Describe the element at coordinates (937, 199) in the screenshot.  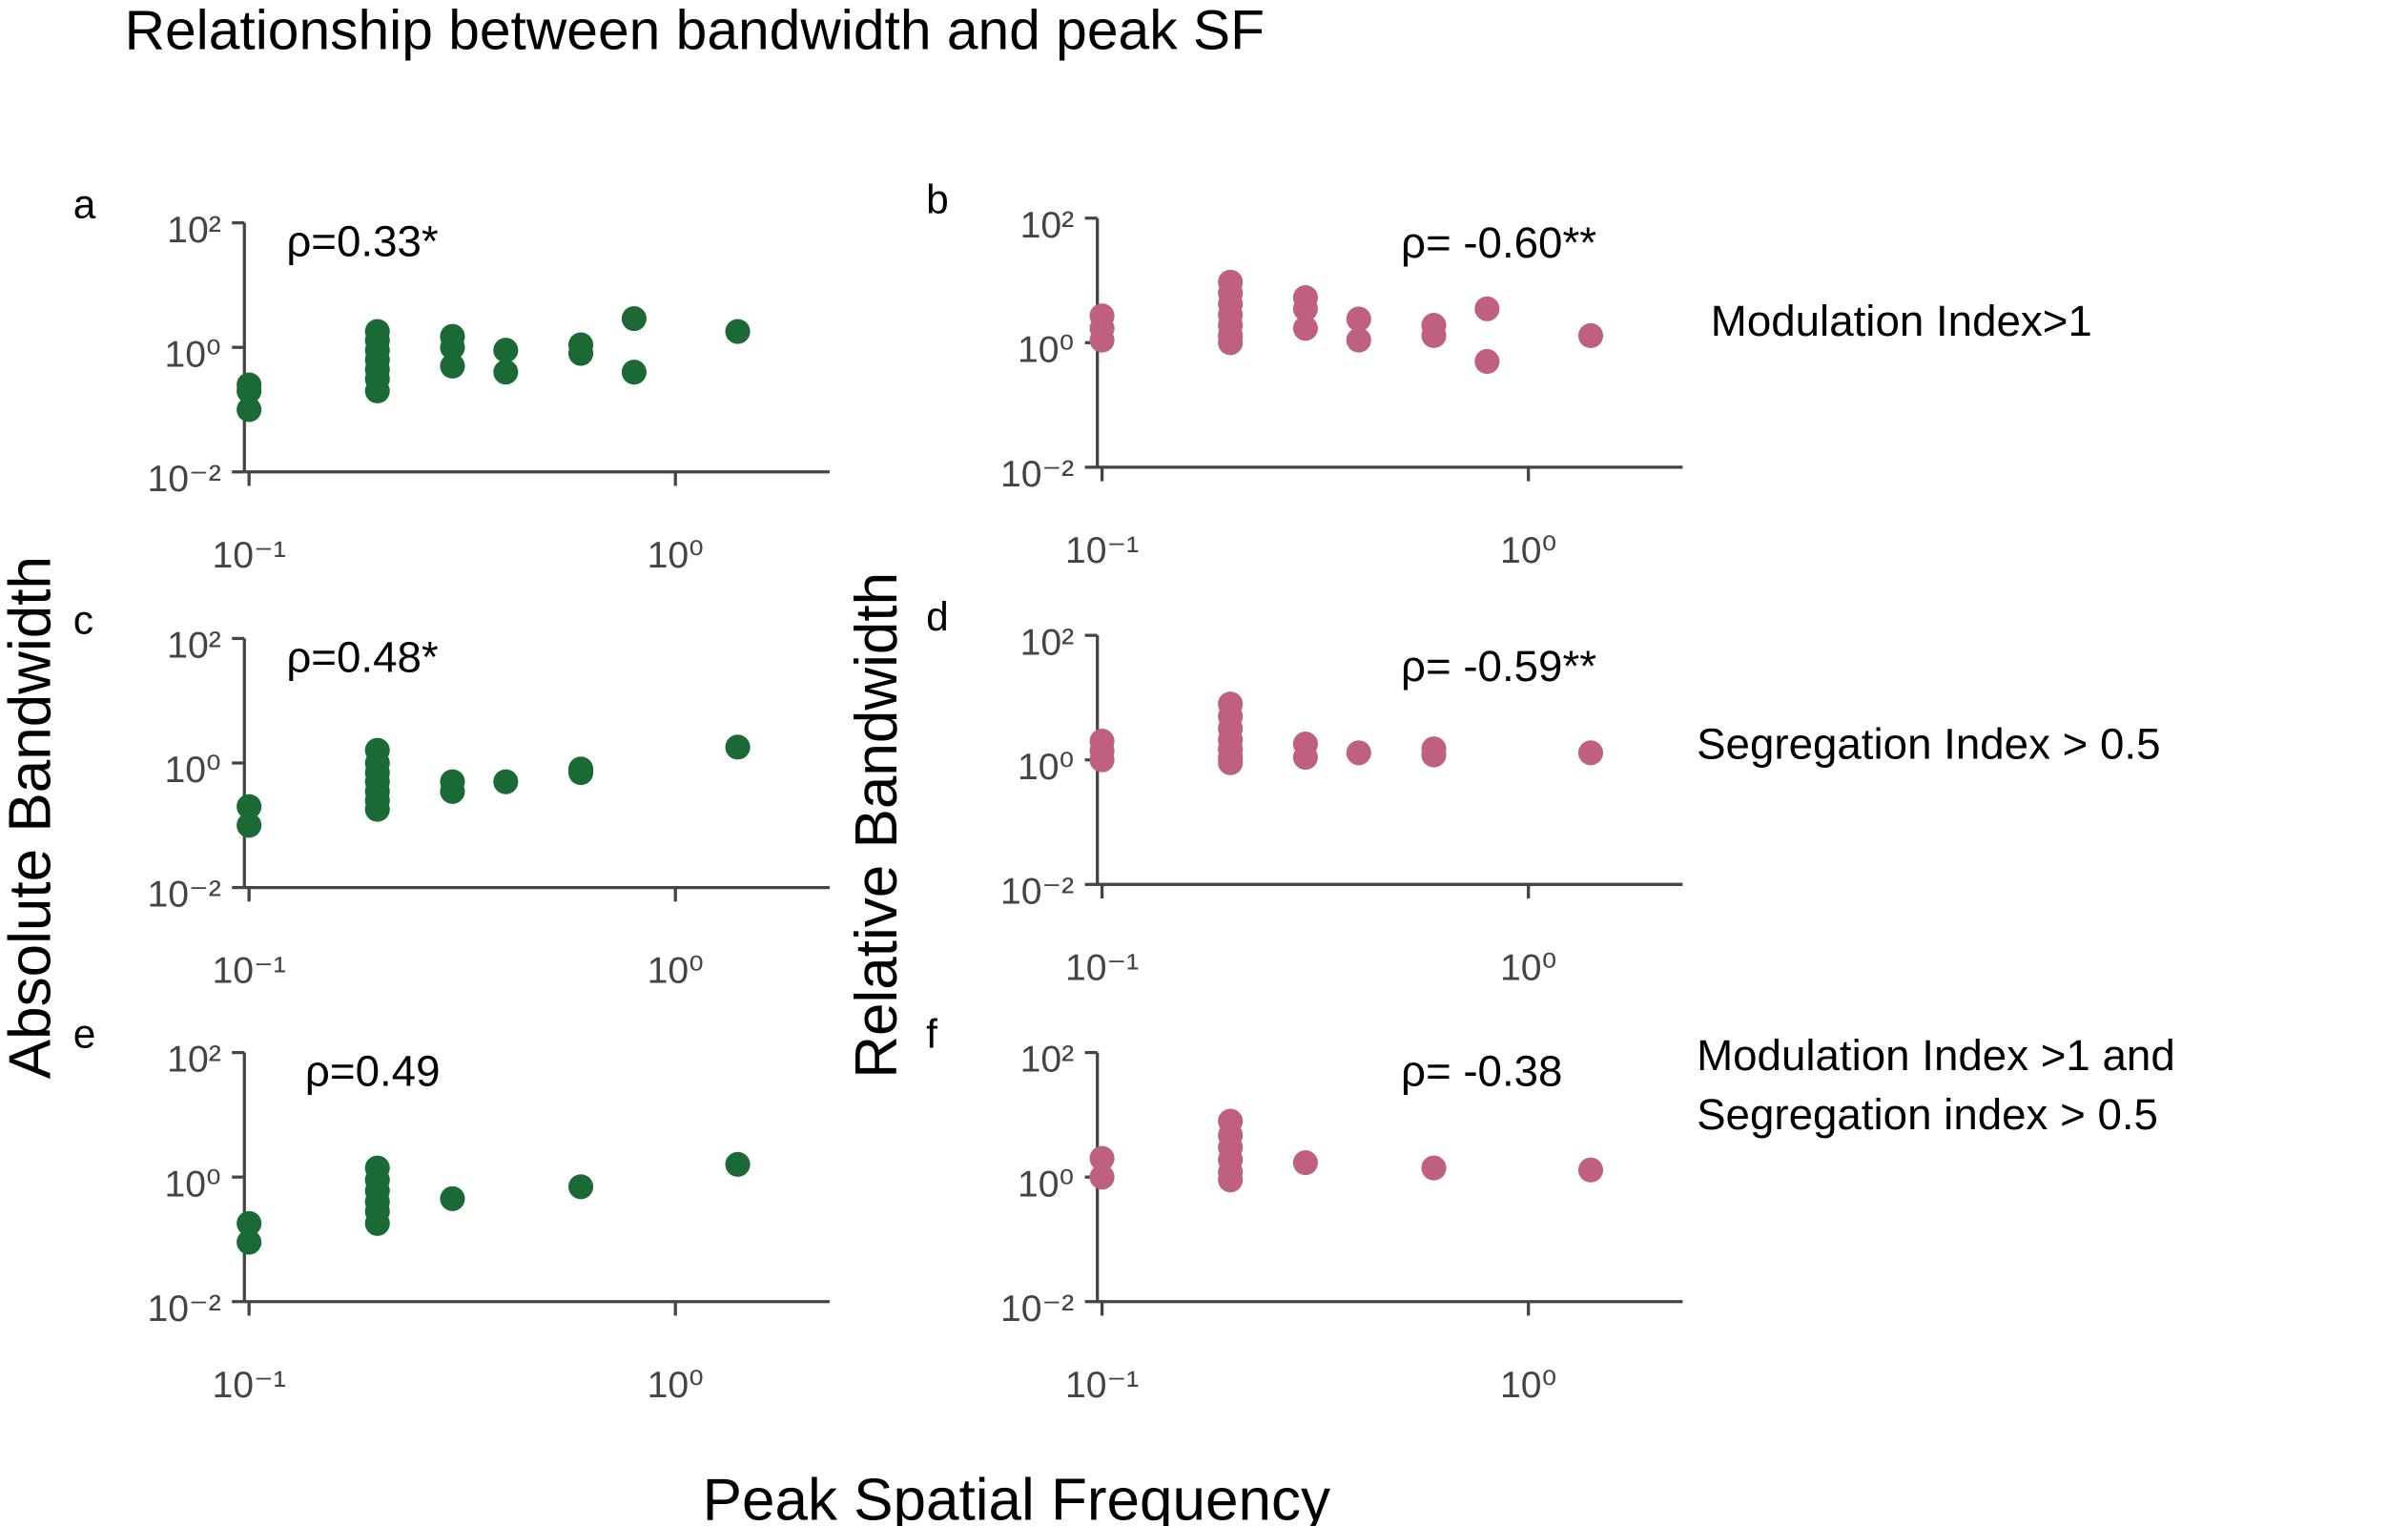
I see `panel-letter: b` at that location.